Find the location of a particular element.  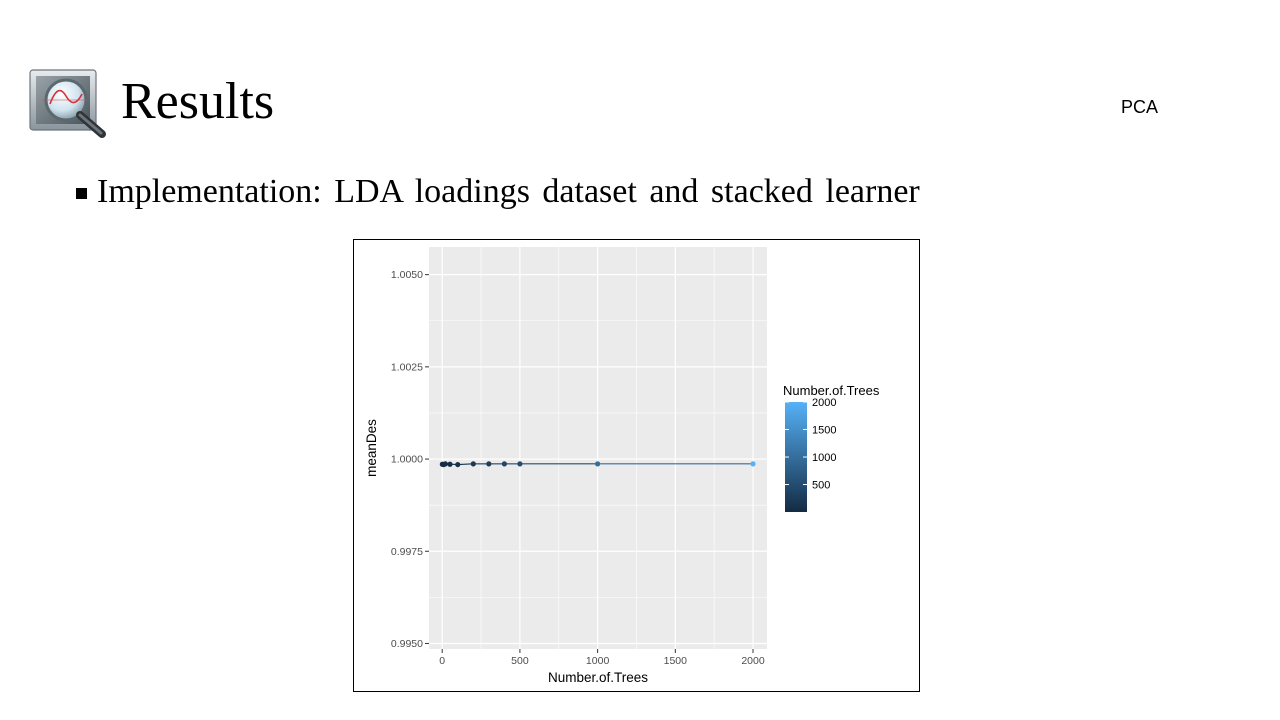

y-tick-label: 1.0025 is located at coordinates (407, 367).